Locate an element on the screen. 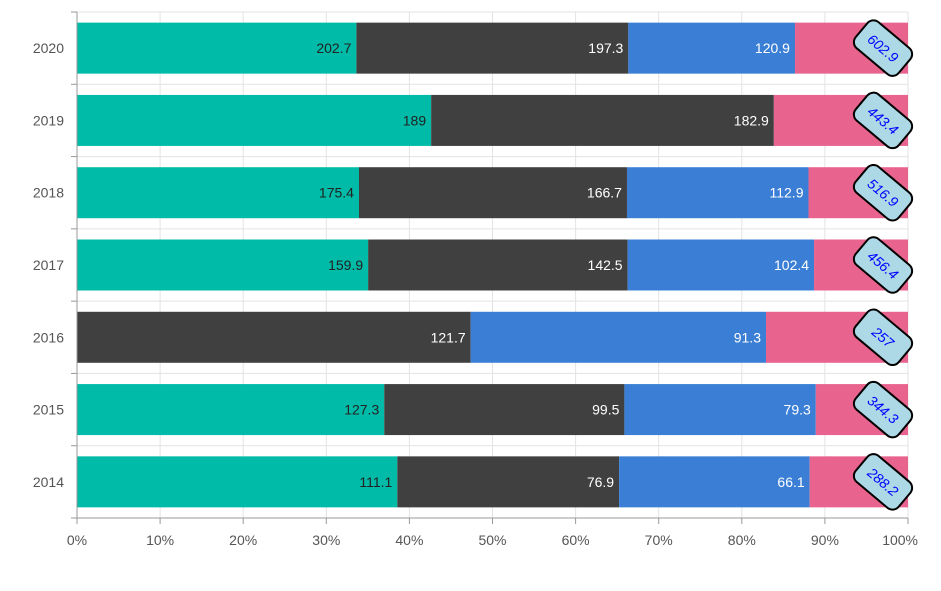 This screenshot has height=591, width=941. data-label: 202.7 is located at coordinates (333, 48).